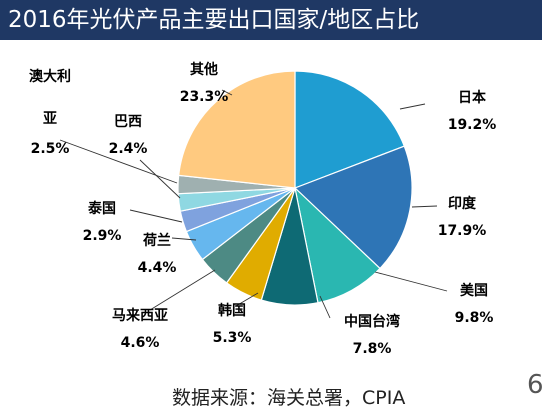 The height and width of the screenshot is (416, 542). I want to click on slice-label: 中国台湾, so click(372, 321).